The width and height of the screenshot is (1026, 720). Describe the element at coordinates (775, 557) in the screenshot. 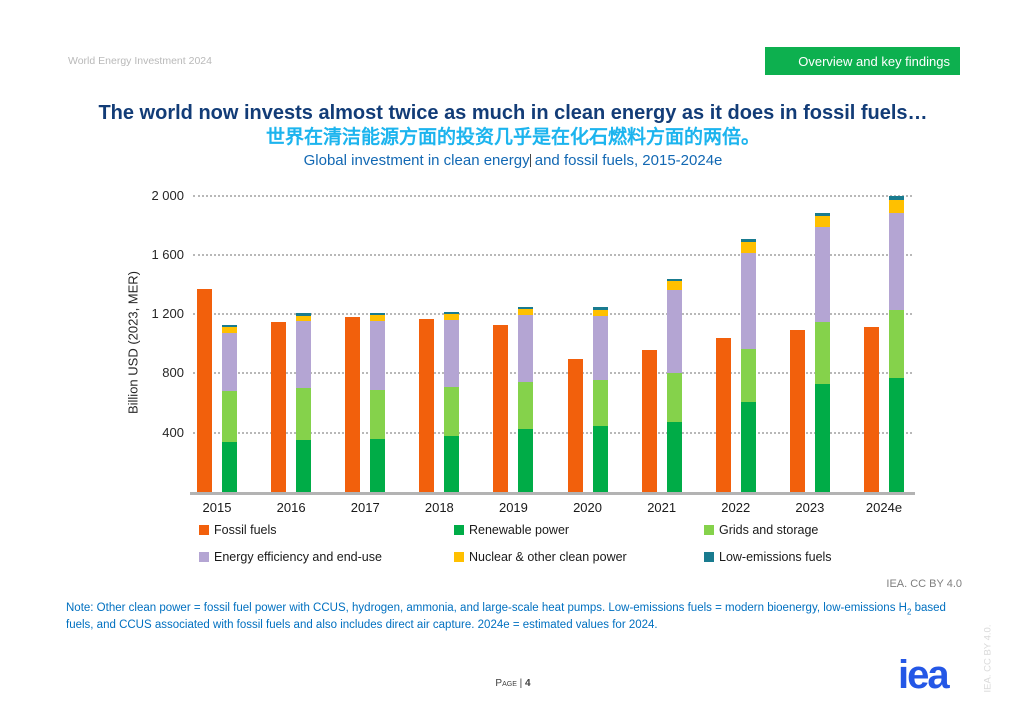

I see `legend-label: Low-emissions fuels` at that location.